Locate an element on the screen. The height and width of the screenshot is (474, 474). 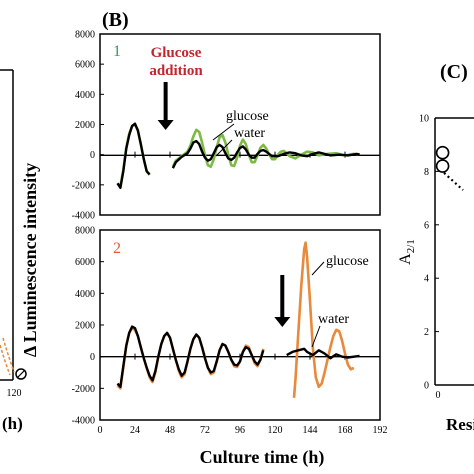
svg-text: A2/1 is located at coordinates (407, 252).